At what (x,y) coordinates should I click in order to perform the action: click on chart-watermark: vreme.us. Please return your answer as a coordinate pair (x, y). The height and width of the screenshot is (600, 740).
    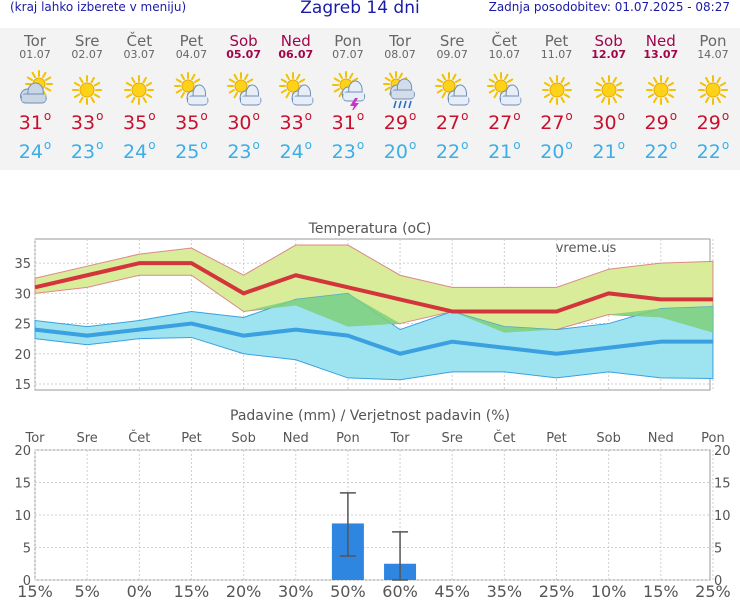
    Looking at the image, I should click on (586, 248).